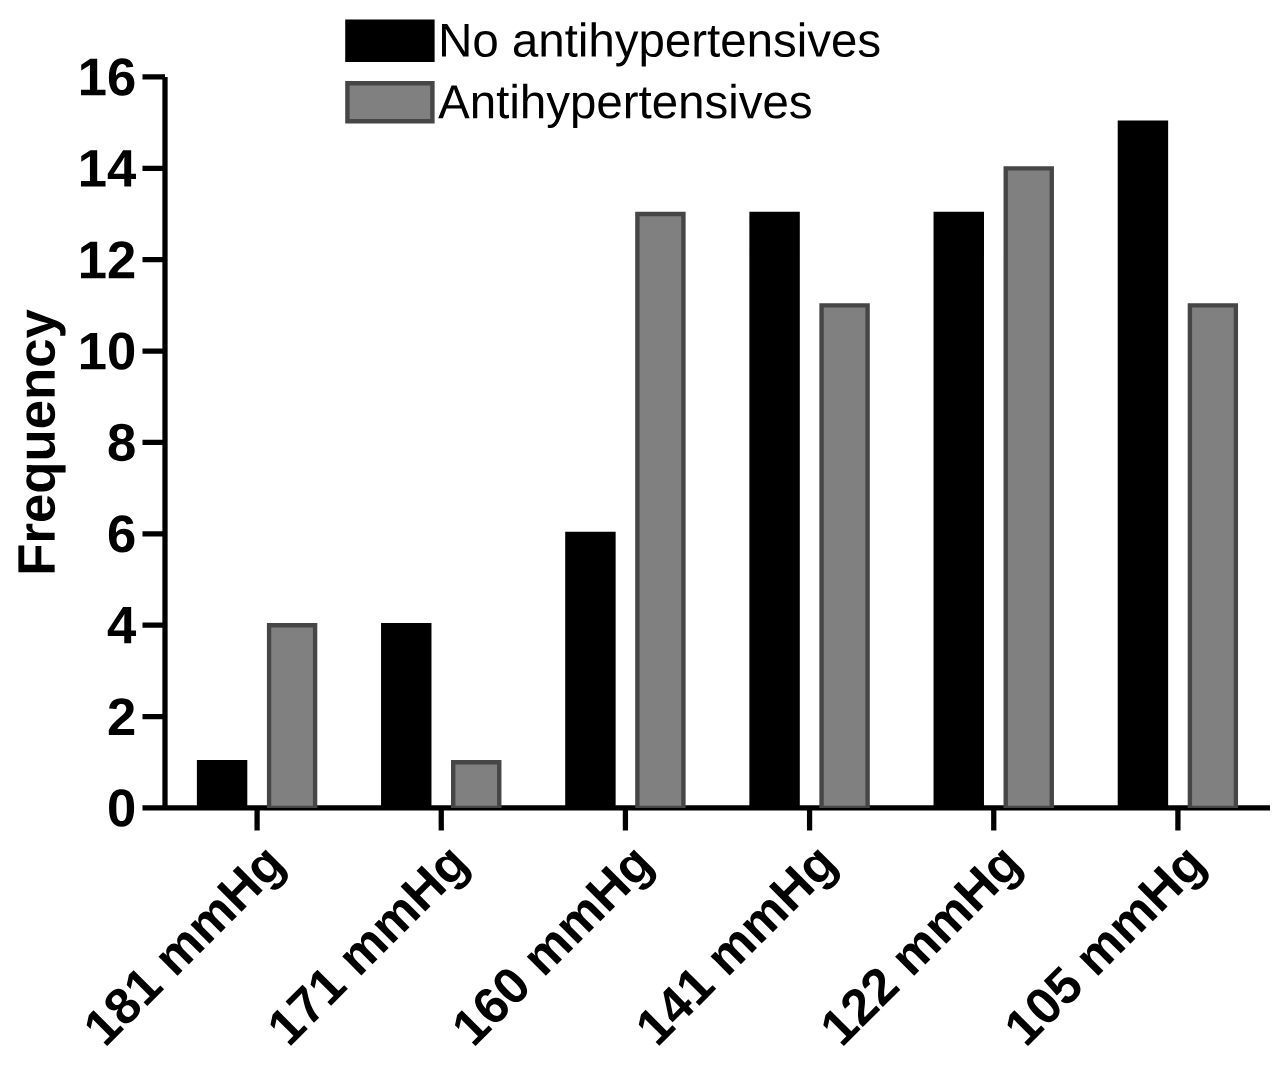 This screenshot has height=1077, width=1277. Describe the element at coordinates (122, 808) in the screenshot. I see `y-tick-label: 0` at that location.